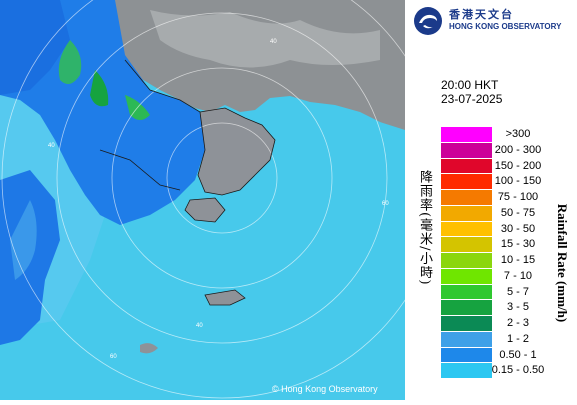 The height and width of the screenshot is (405, 577). I want to click on hko-swirl-icon, so click(428, 21).